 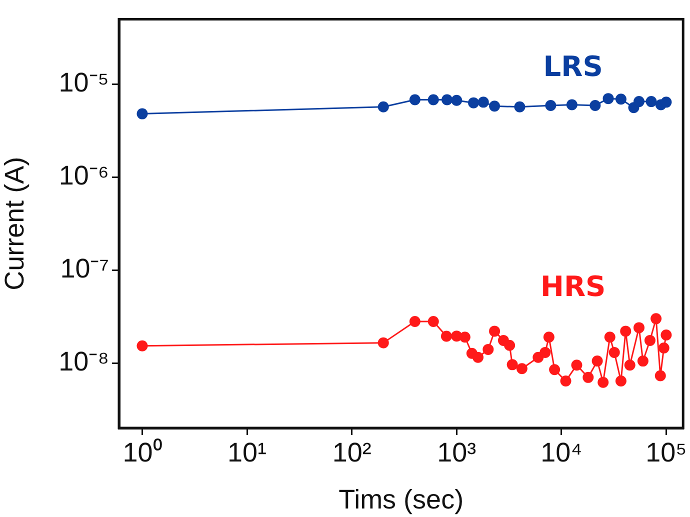 I want to click on x-tick-label: 10⁴, so click(x=561, y=453).